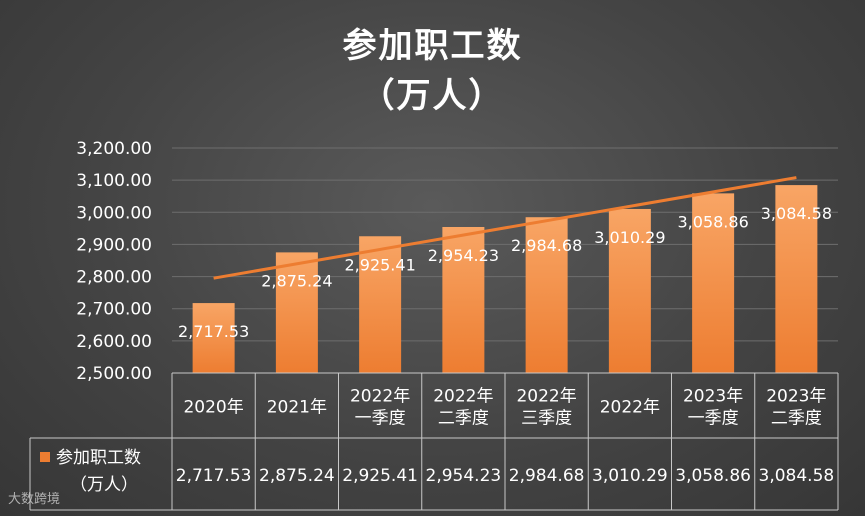  I want to click on y-tick-label: 2,600.00, so click(114, 342).